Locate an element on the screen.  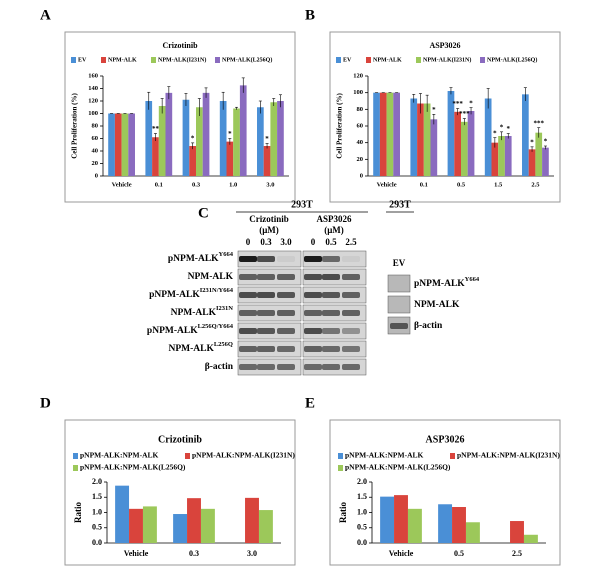
row-label: NPM-ALK is located at coordinates (211, 277).